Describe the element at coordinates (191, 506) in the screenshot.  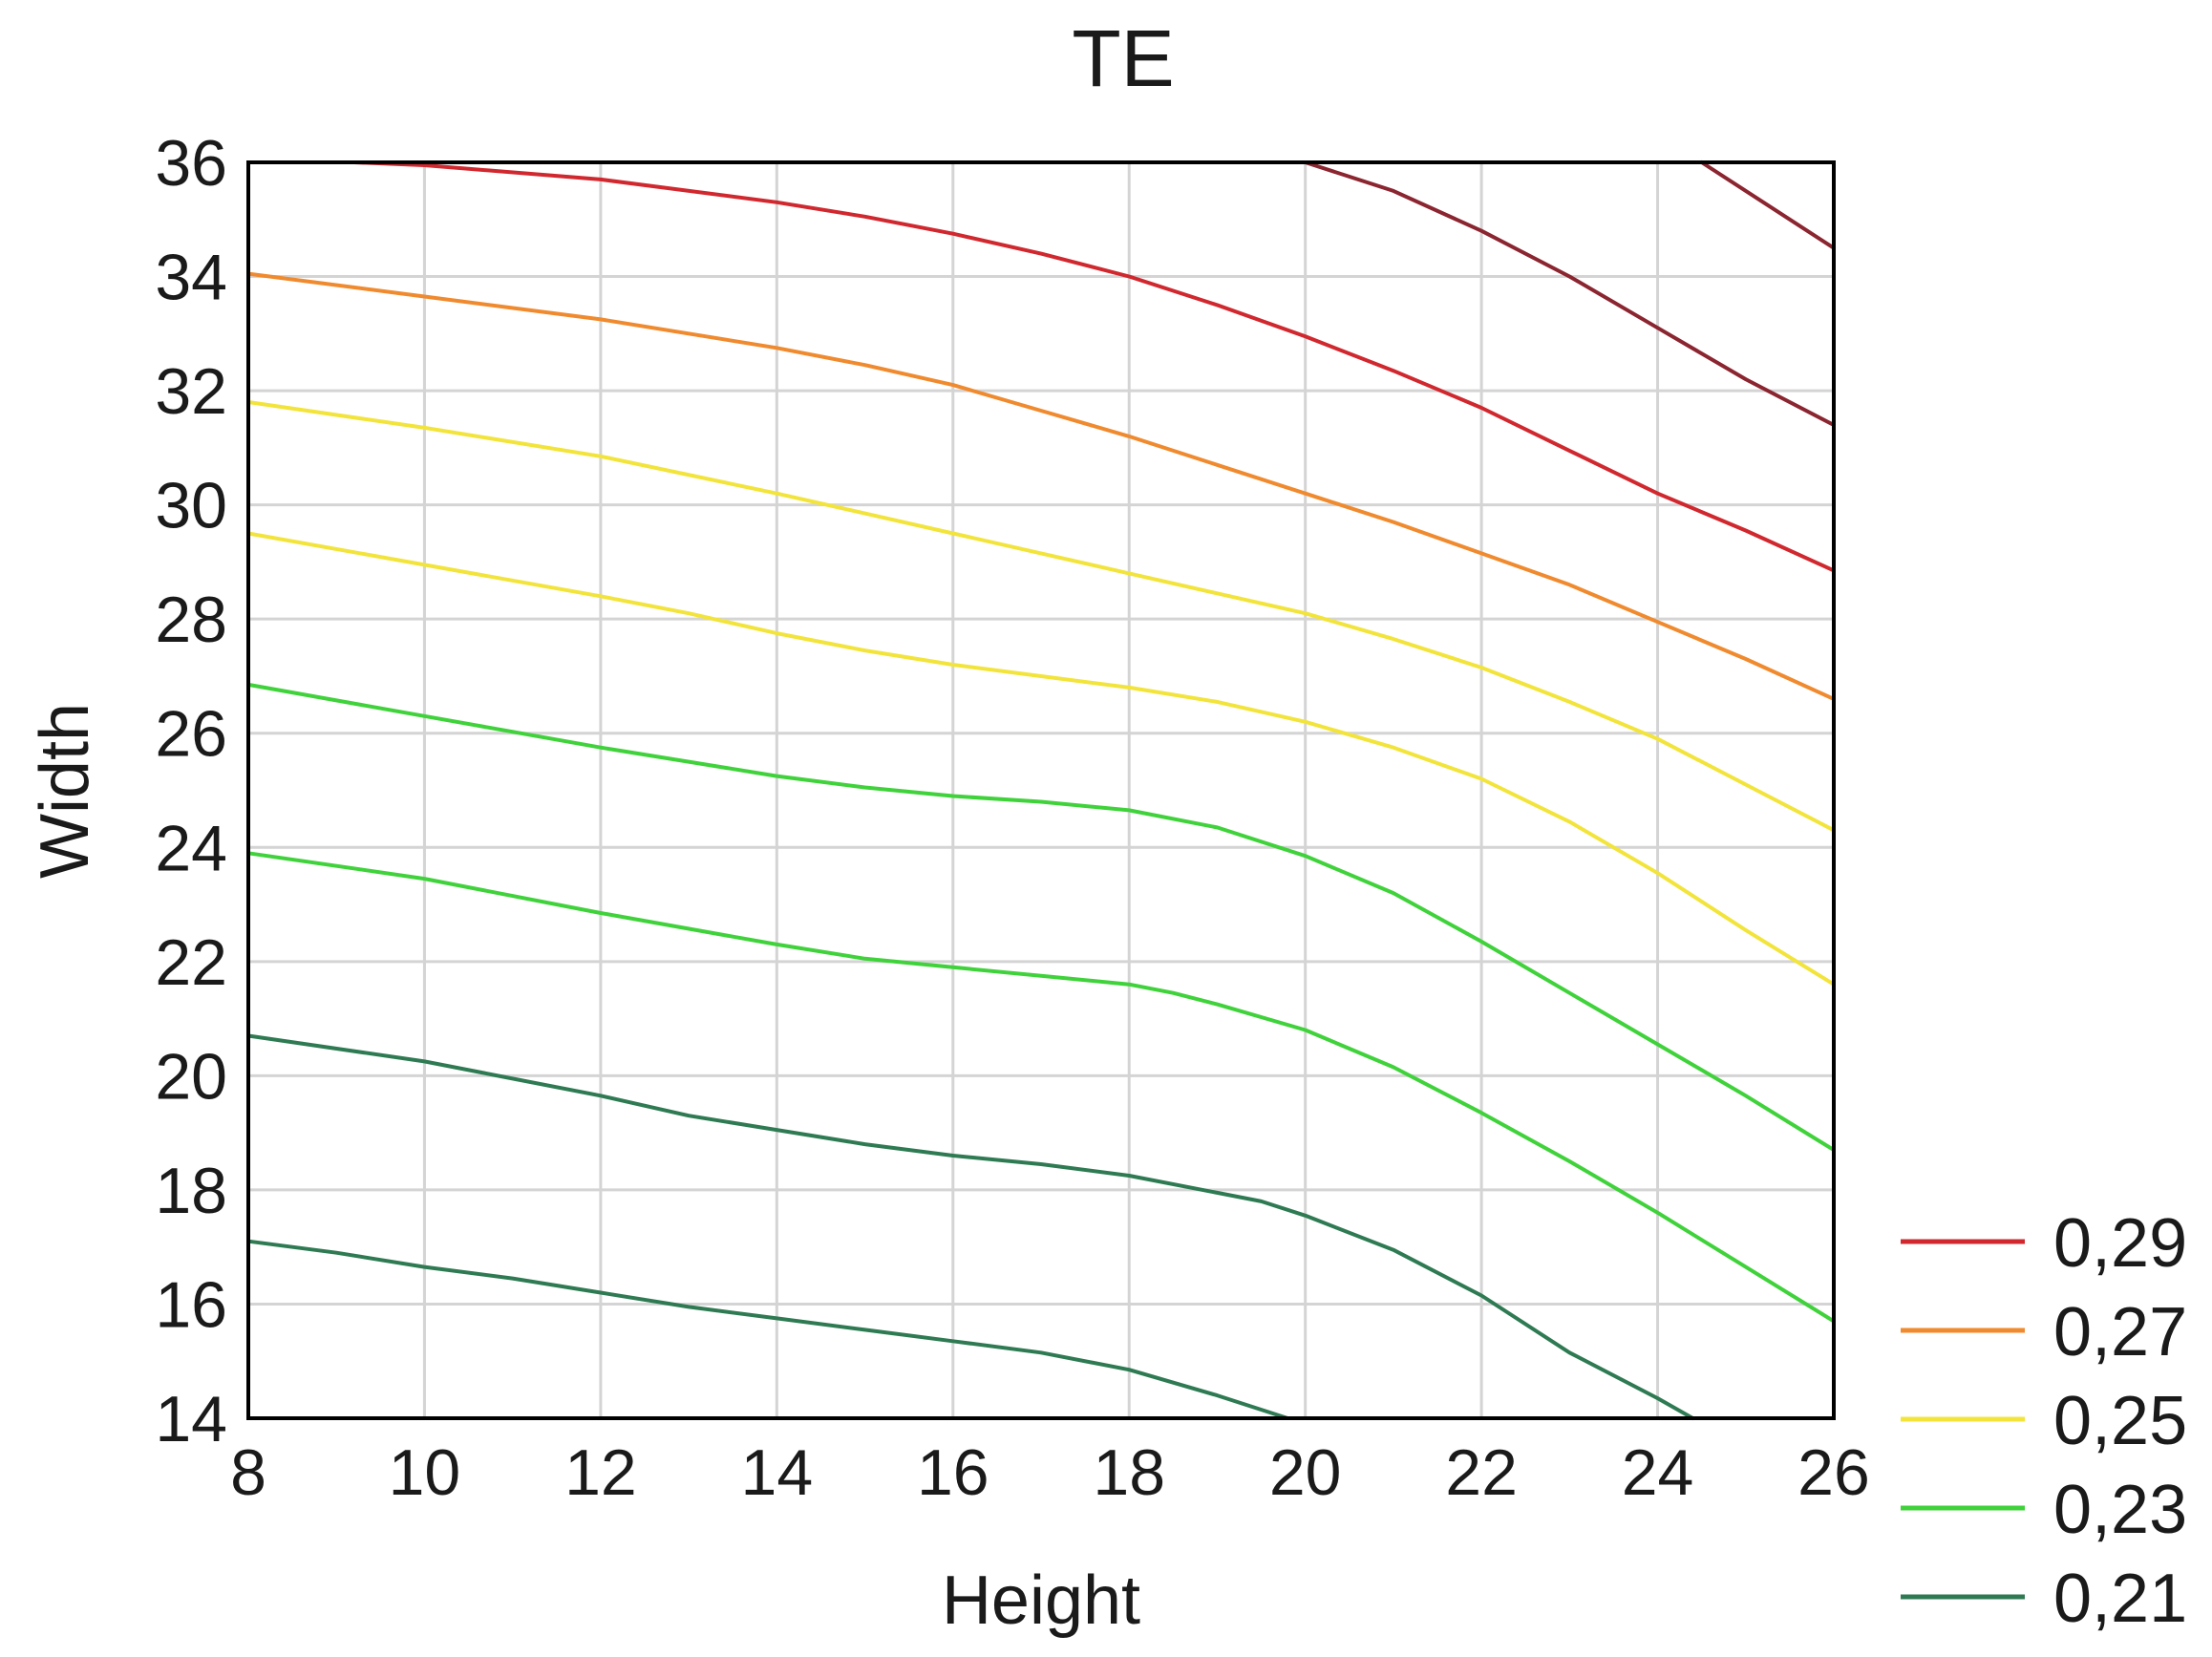
I see `y-tick-label: 30` at that location.